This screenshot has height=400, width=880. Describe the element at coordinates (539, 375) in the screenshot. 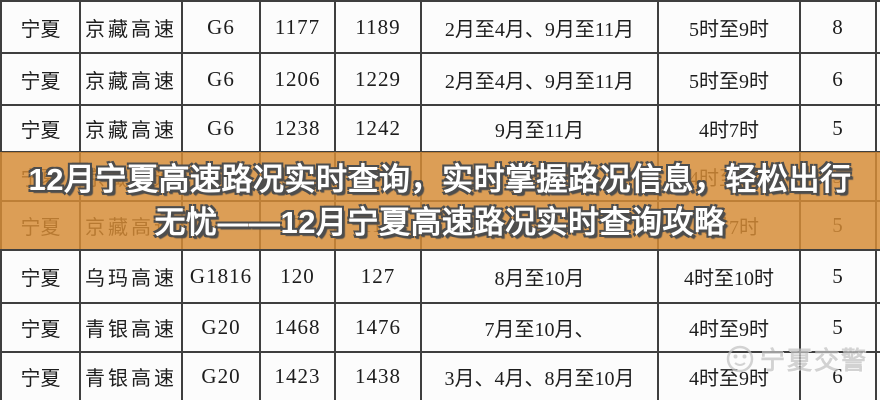

I see `table-cell: 3月、4月、8月至10月` at that location.